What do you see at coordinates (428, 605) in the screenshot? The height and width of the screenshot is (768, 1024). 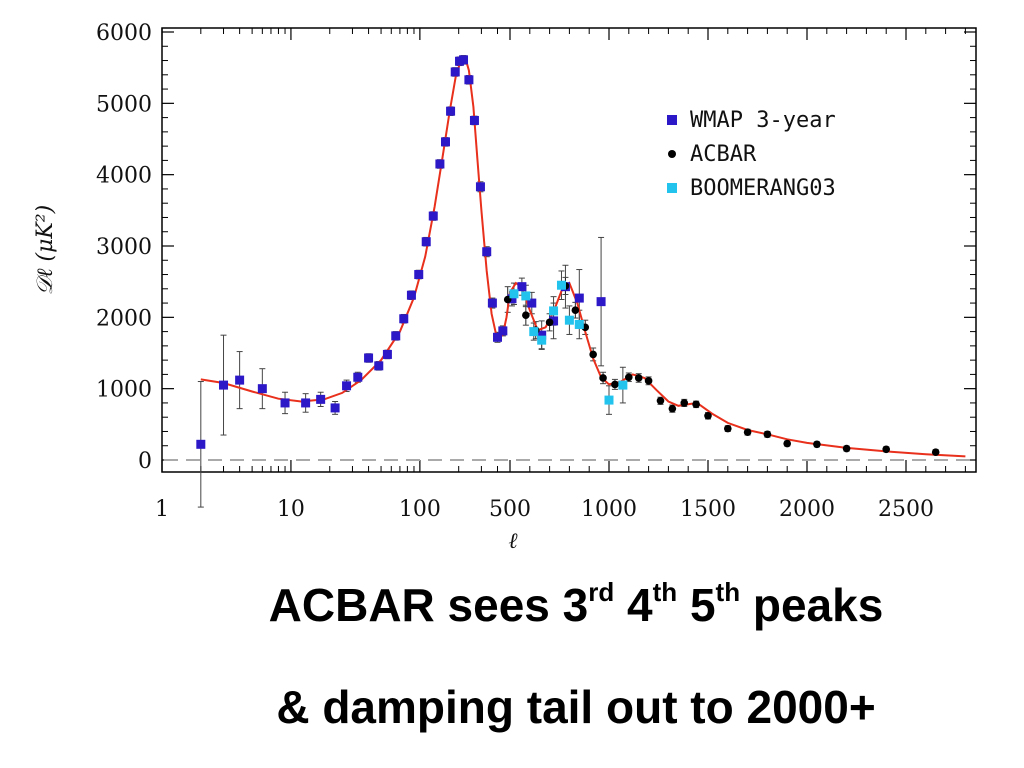 I see `caption-text-a: ACBAR sees 3` at bounding box center [428, 605].